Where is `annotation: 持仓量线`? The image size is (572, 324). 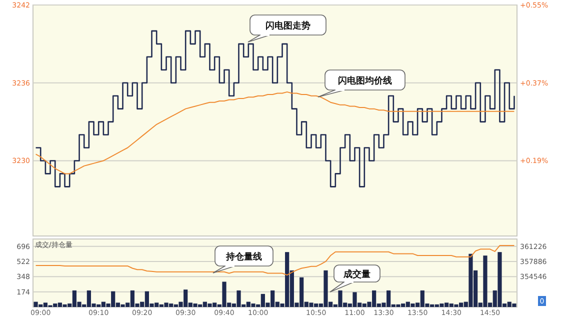 annotation: 持仓量线 is located at coordinates (243, 256).